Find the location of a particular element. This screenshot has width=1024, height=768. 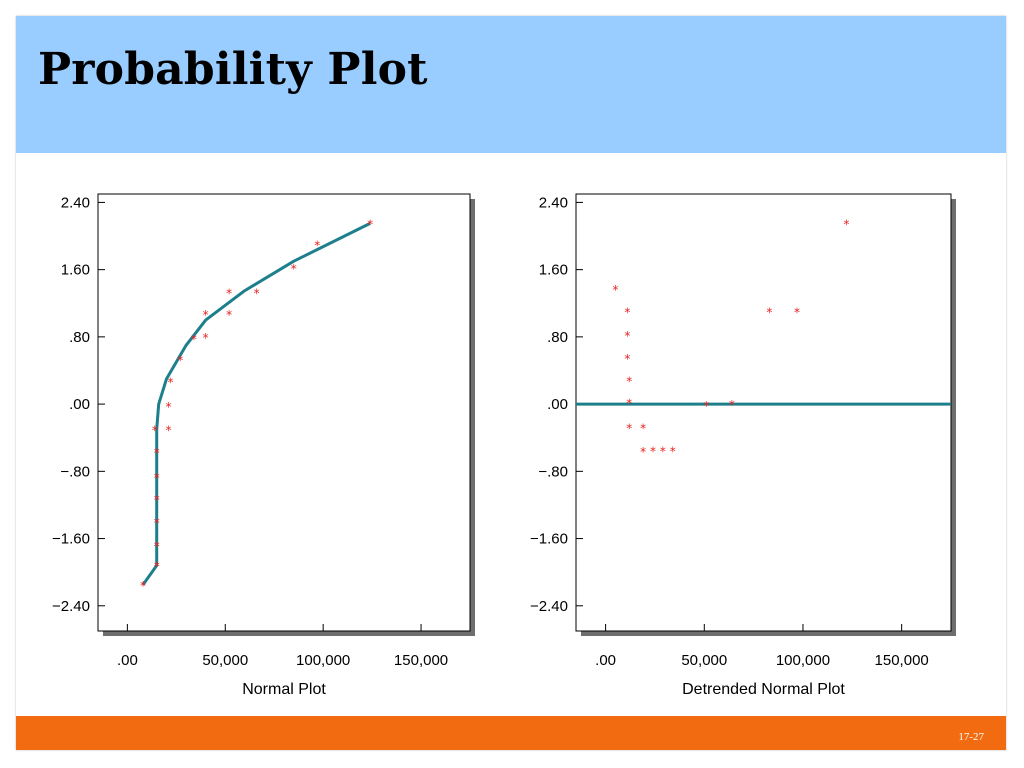

slide-title: Probability Plot is located at coordinates (233, 69).